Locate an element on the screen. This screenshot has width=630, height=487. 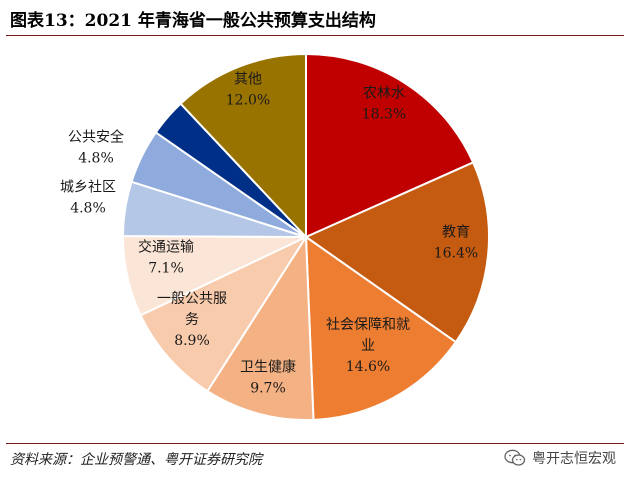
slice-label-6: 城乡社区 4.8% is located at coordinates (88, 198).